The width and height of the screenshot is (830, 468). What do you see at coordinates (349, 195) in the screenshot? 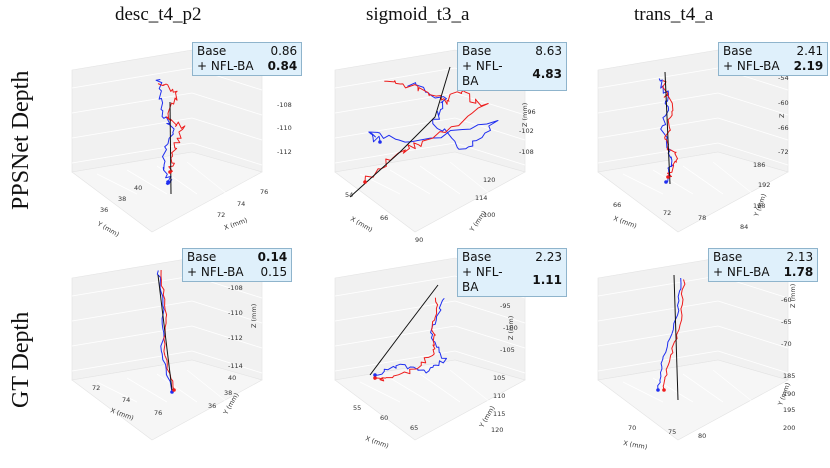
I see `x-tick-label: 54` at bounding box center [349, 195].